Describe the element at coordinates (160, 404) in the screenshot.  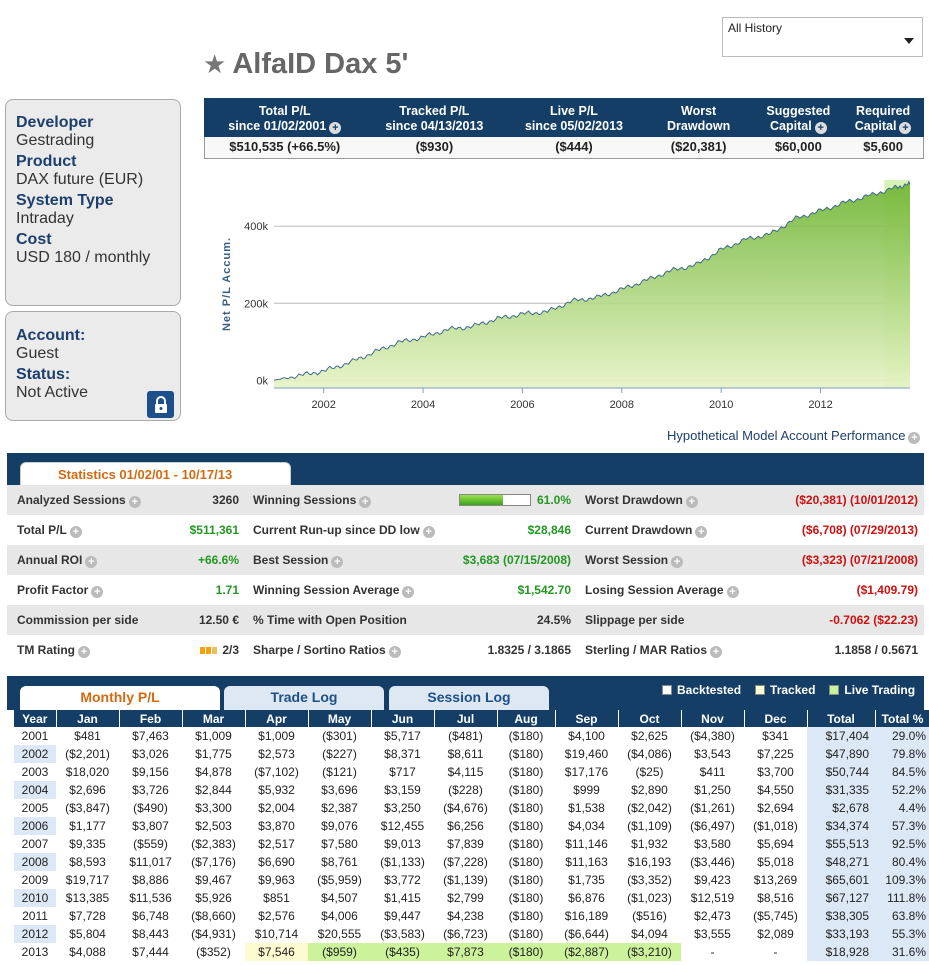
I see `lock-icon` at that location.